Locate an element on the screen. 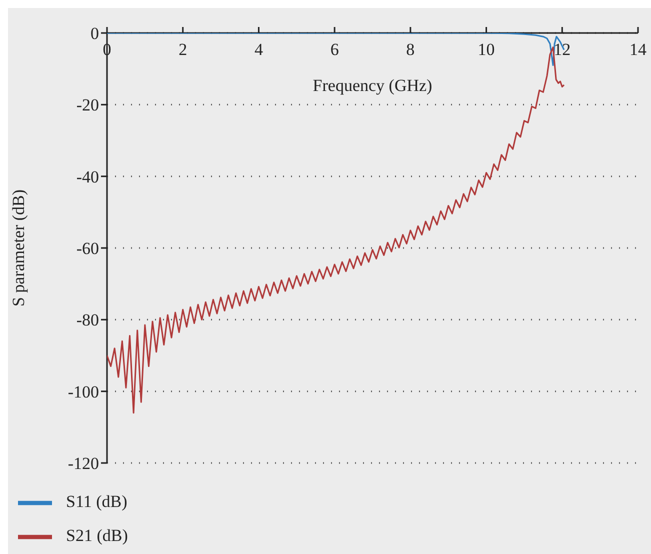  y-tick-label: -20 is located at coordinates (87, 105).